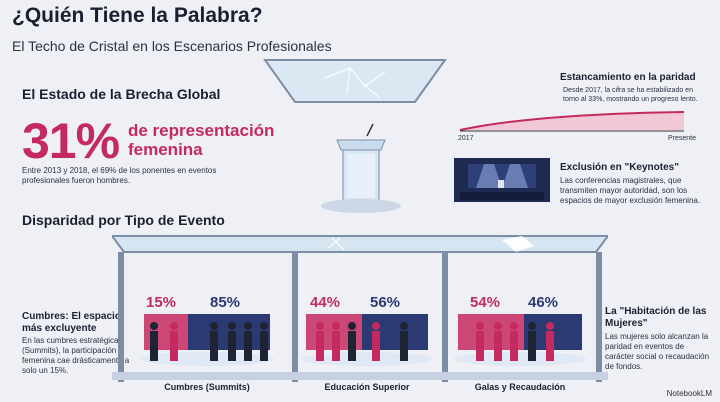  Describe the element at coordinates (367, 387) in the screenshot. I see `stage-higher-ed-label: Educación Superior` at that location.